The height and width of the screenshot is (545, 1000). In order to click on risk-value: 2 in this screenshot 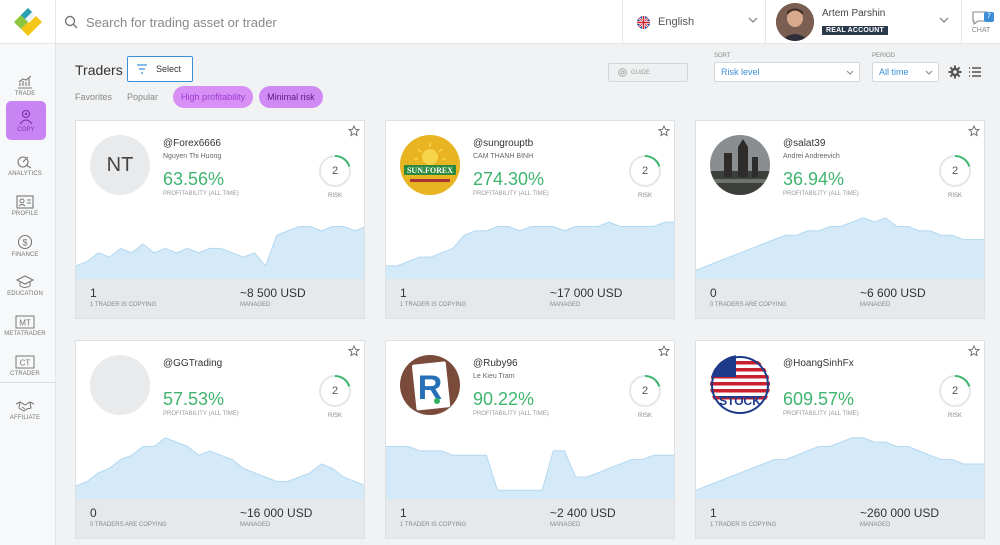, I will do `click(645, 391)`.